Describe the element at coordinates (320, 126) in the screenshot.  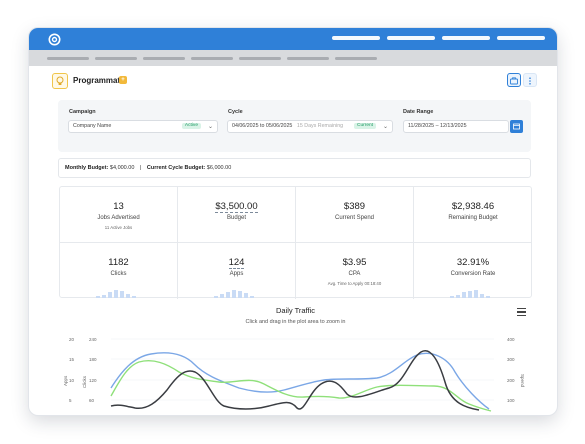
I see `cycle-remaining: 15 Days Remaining` at that location.